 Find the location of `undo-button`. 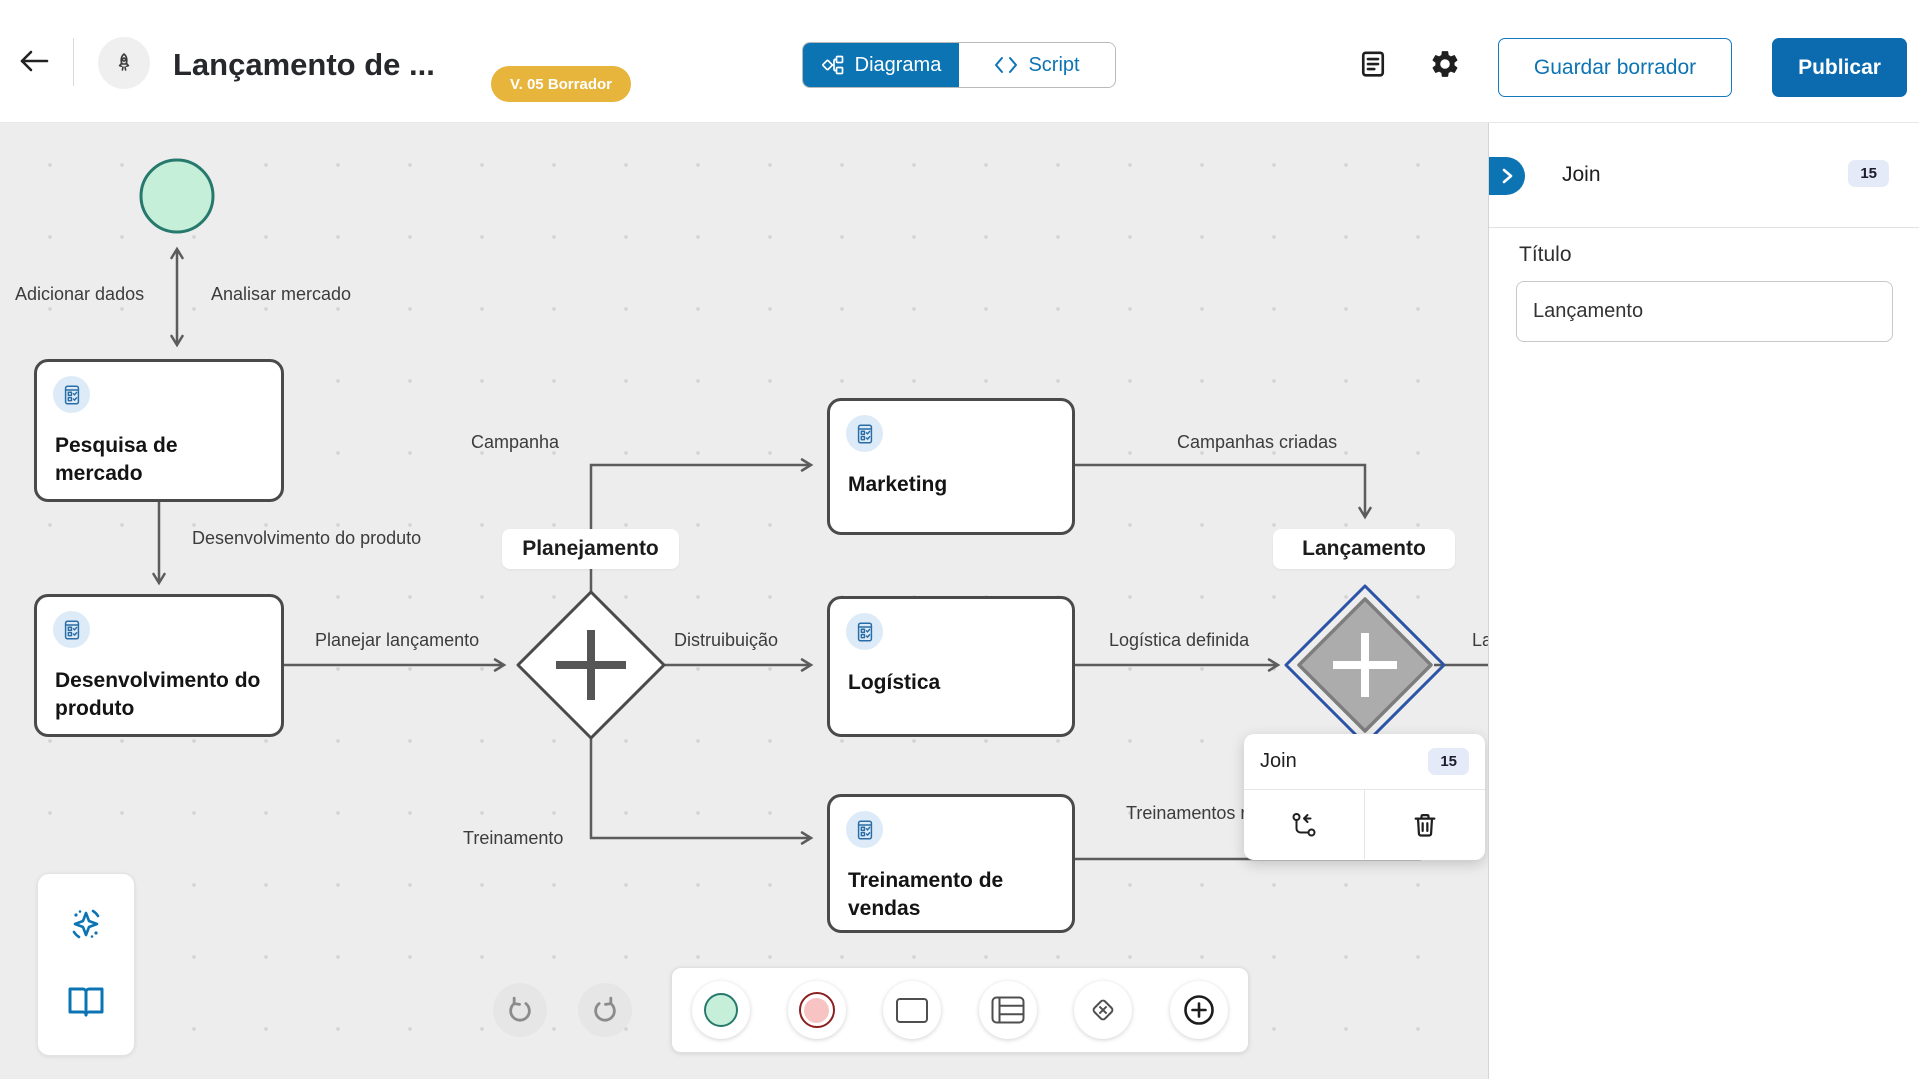

undo-button is located at coordinates (520, 1010).